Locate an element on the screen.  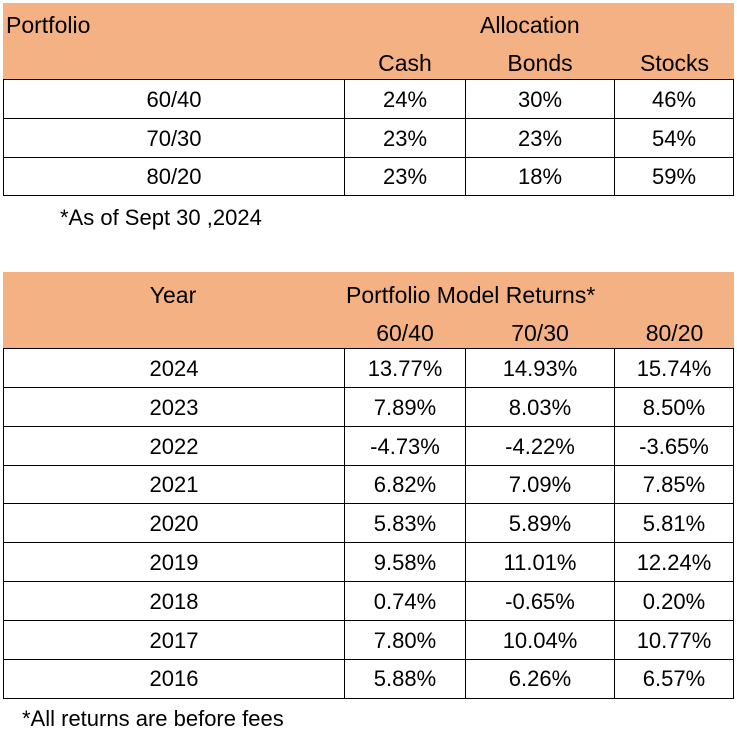
return-60-40-cell: 7.89% is located at coordinates (405, 407).